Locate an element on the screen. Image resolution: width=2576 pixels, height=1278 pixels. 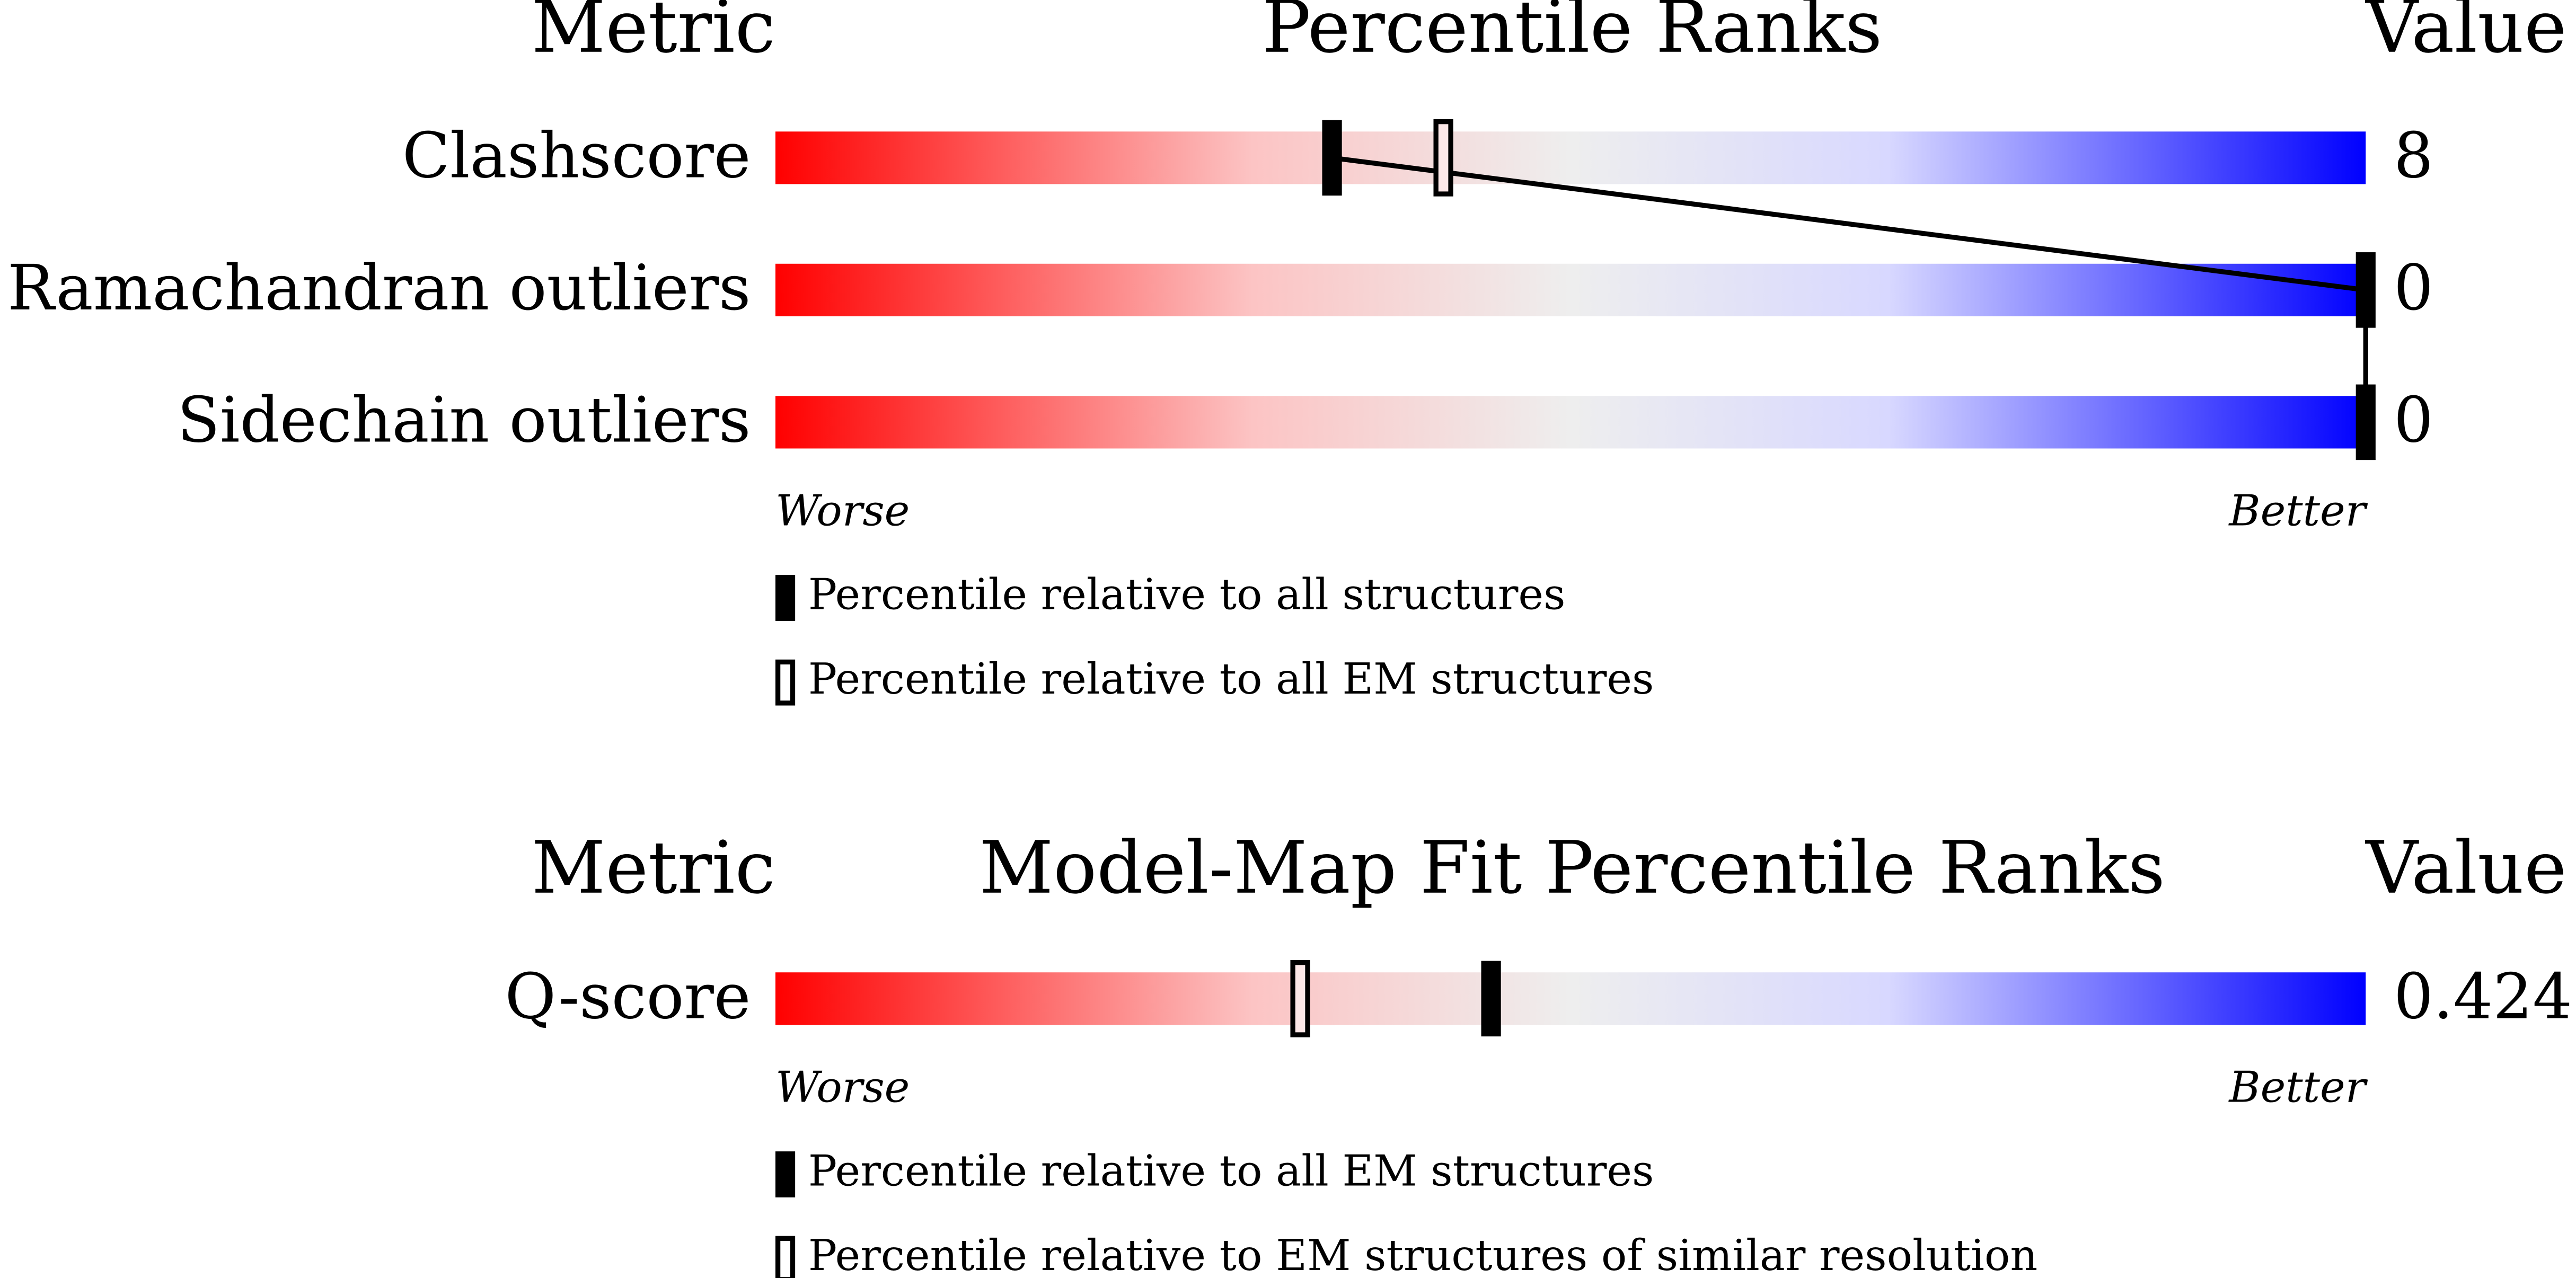
legend-label: Percentile relative to all structures is located at coordinates (1187, 595).